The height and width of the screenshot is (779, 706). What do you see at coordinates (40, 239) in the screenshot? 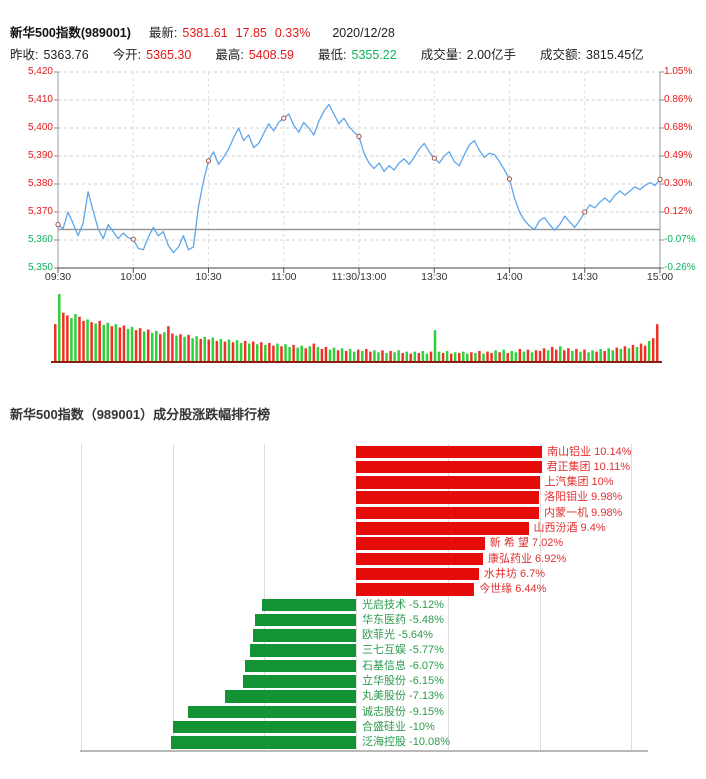
I see `y-axis-price-label: 5,360` at bounding box center [40, 239].